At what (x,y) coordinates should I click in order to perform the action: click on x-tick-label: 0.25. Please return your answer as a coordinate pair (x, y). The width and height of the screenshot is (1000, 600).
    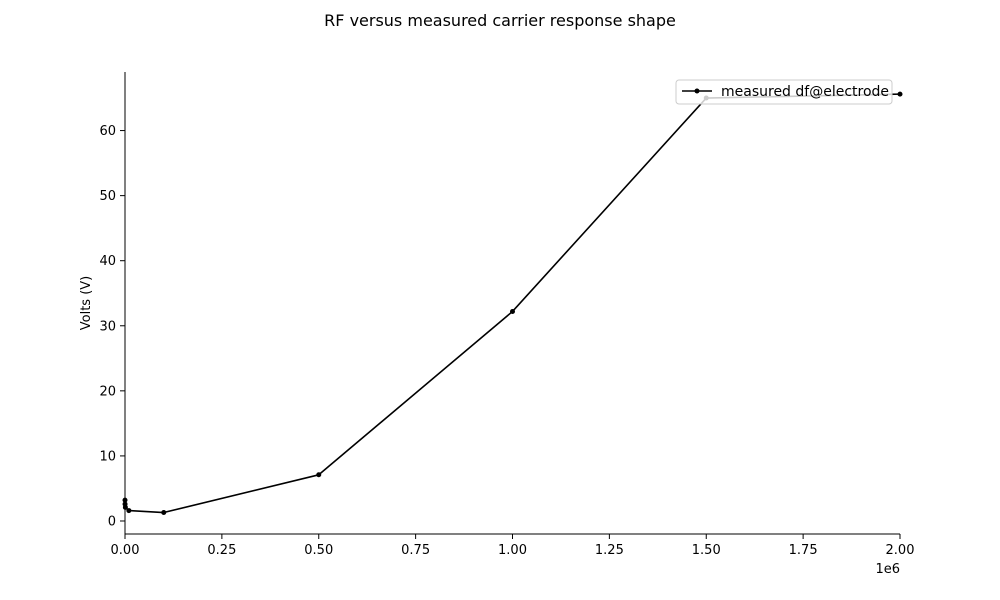
    Looking at the image, I should click on (221, 550).